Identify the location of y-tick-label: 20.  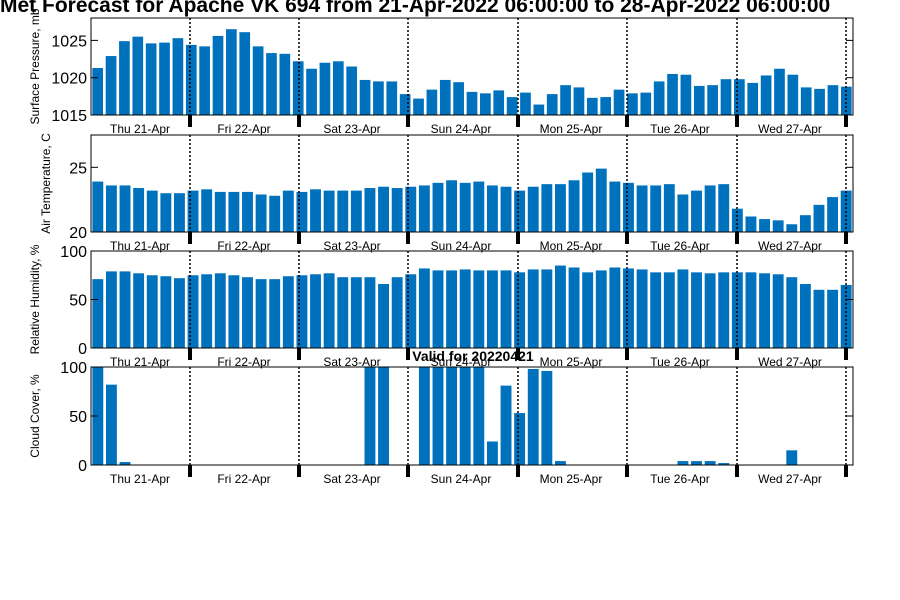
(78, 233).